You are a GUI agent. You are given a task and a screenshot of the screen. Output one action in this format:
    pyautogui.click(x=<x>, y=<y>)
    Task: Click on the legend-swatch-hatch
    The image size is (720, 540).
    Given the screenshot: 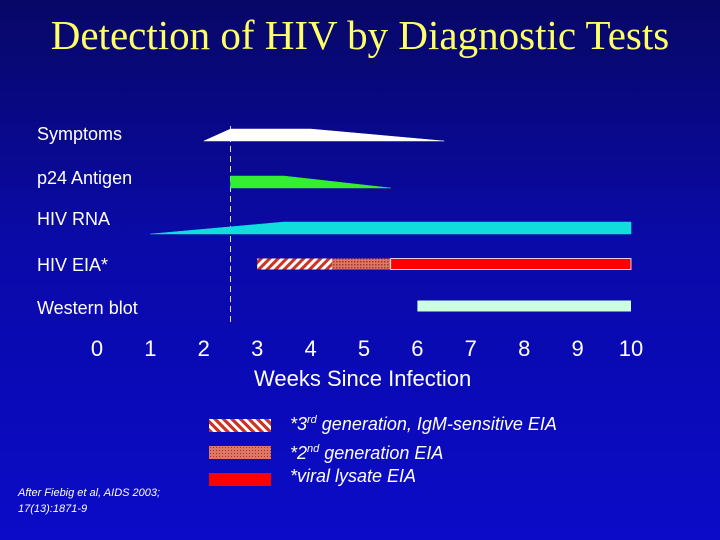 What is the action you would take?
    pyautogui.click(x=240, y=425)
    